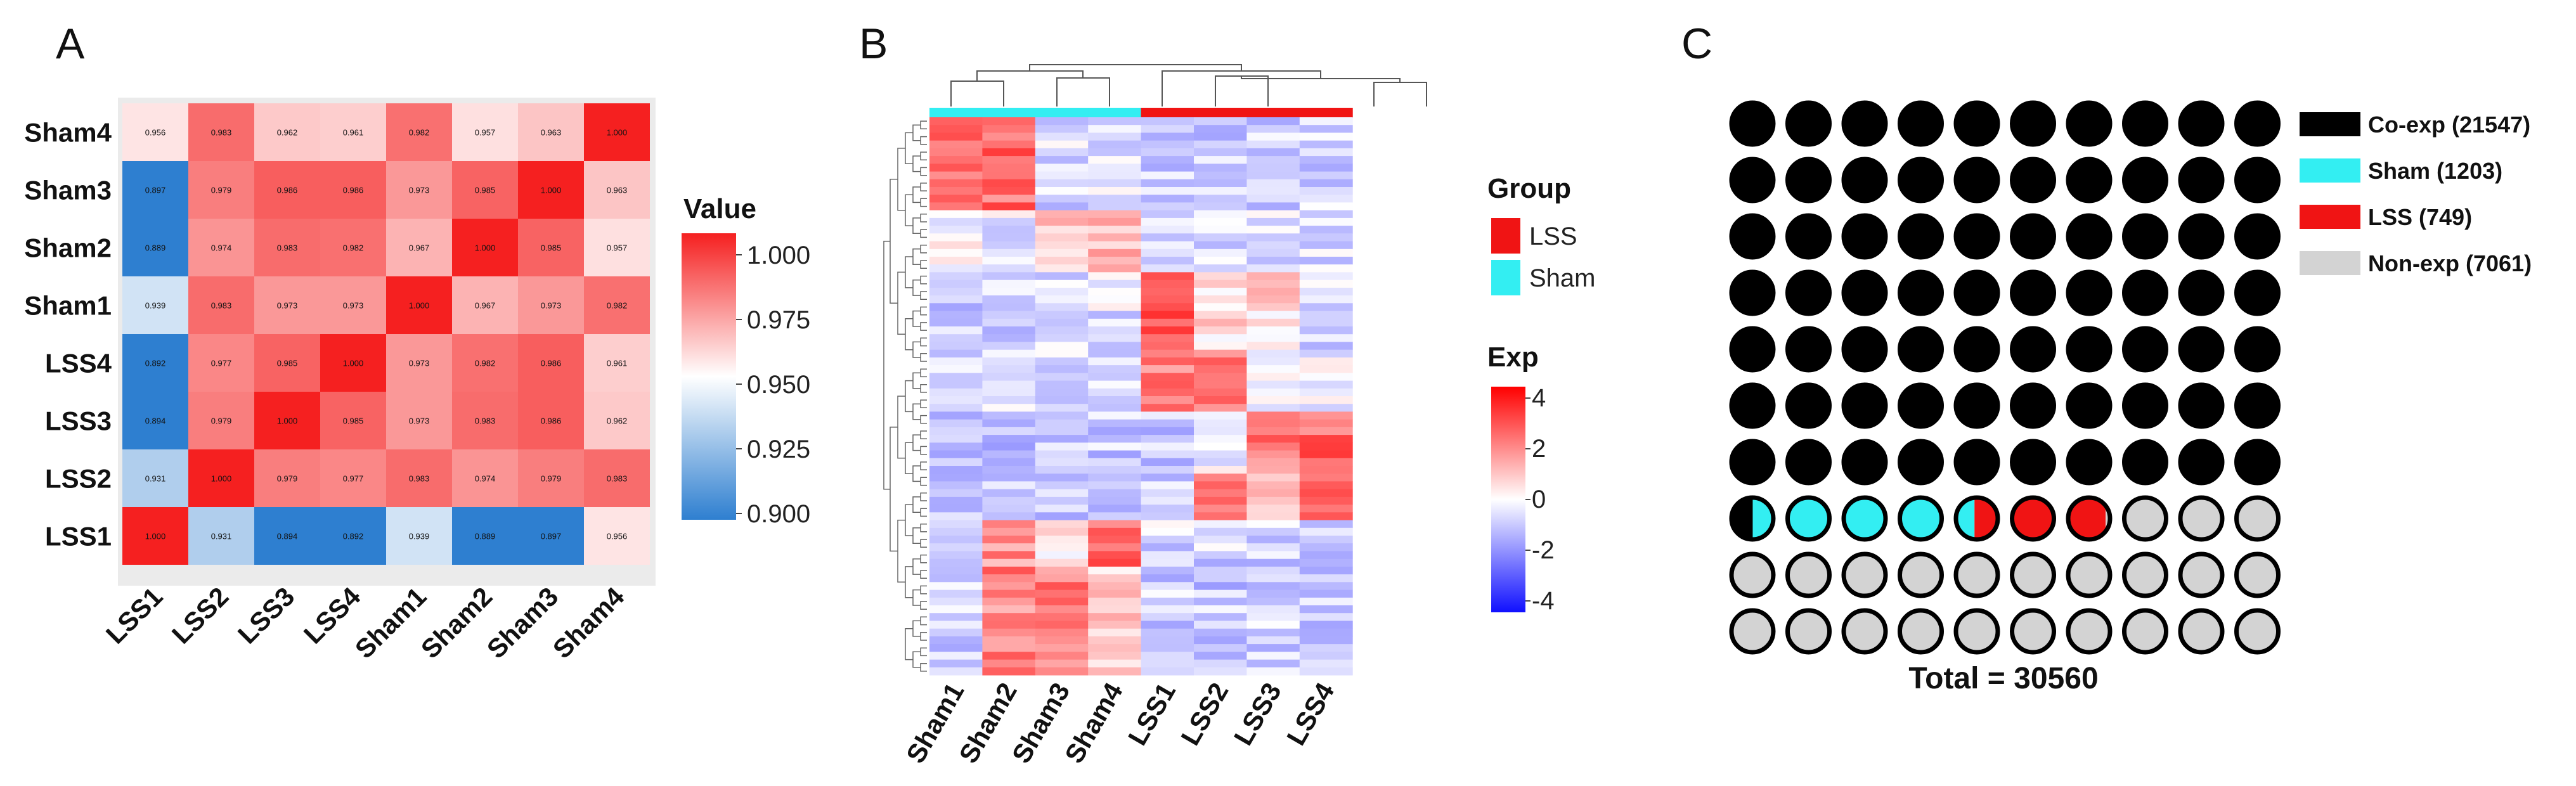 The image size is (2576, 786). What do you see at coordinates (287, 479) in the screenshot?
I see `heatmap-a-cell-value: 0.979` at bounding box center [287, 479].